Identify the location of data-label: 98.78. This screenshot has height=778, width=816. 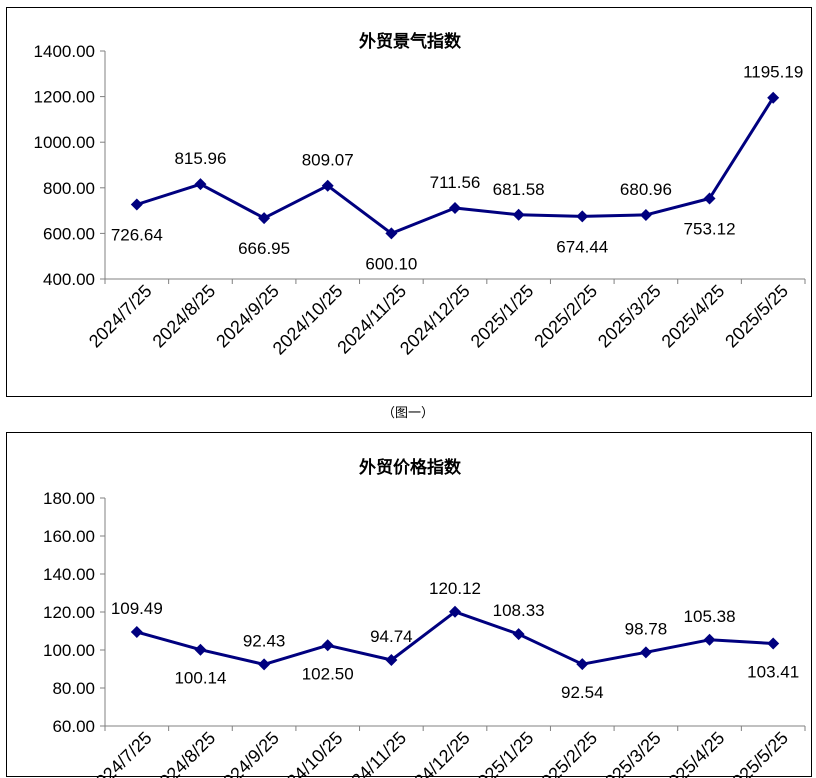
(646, 628).